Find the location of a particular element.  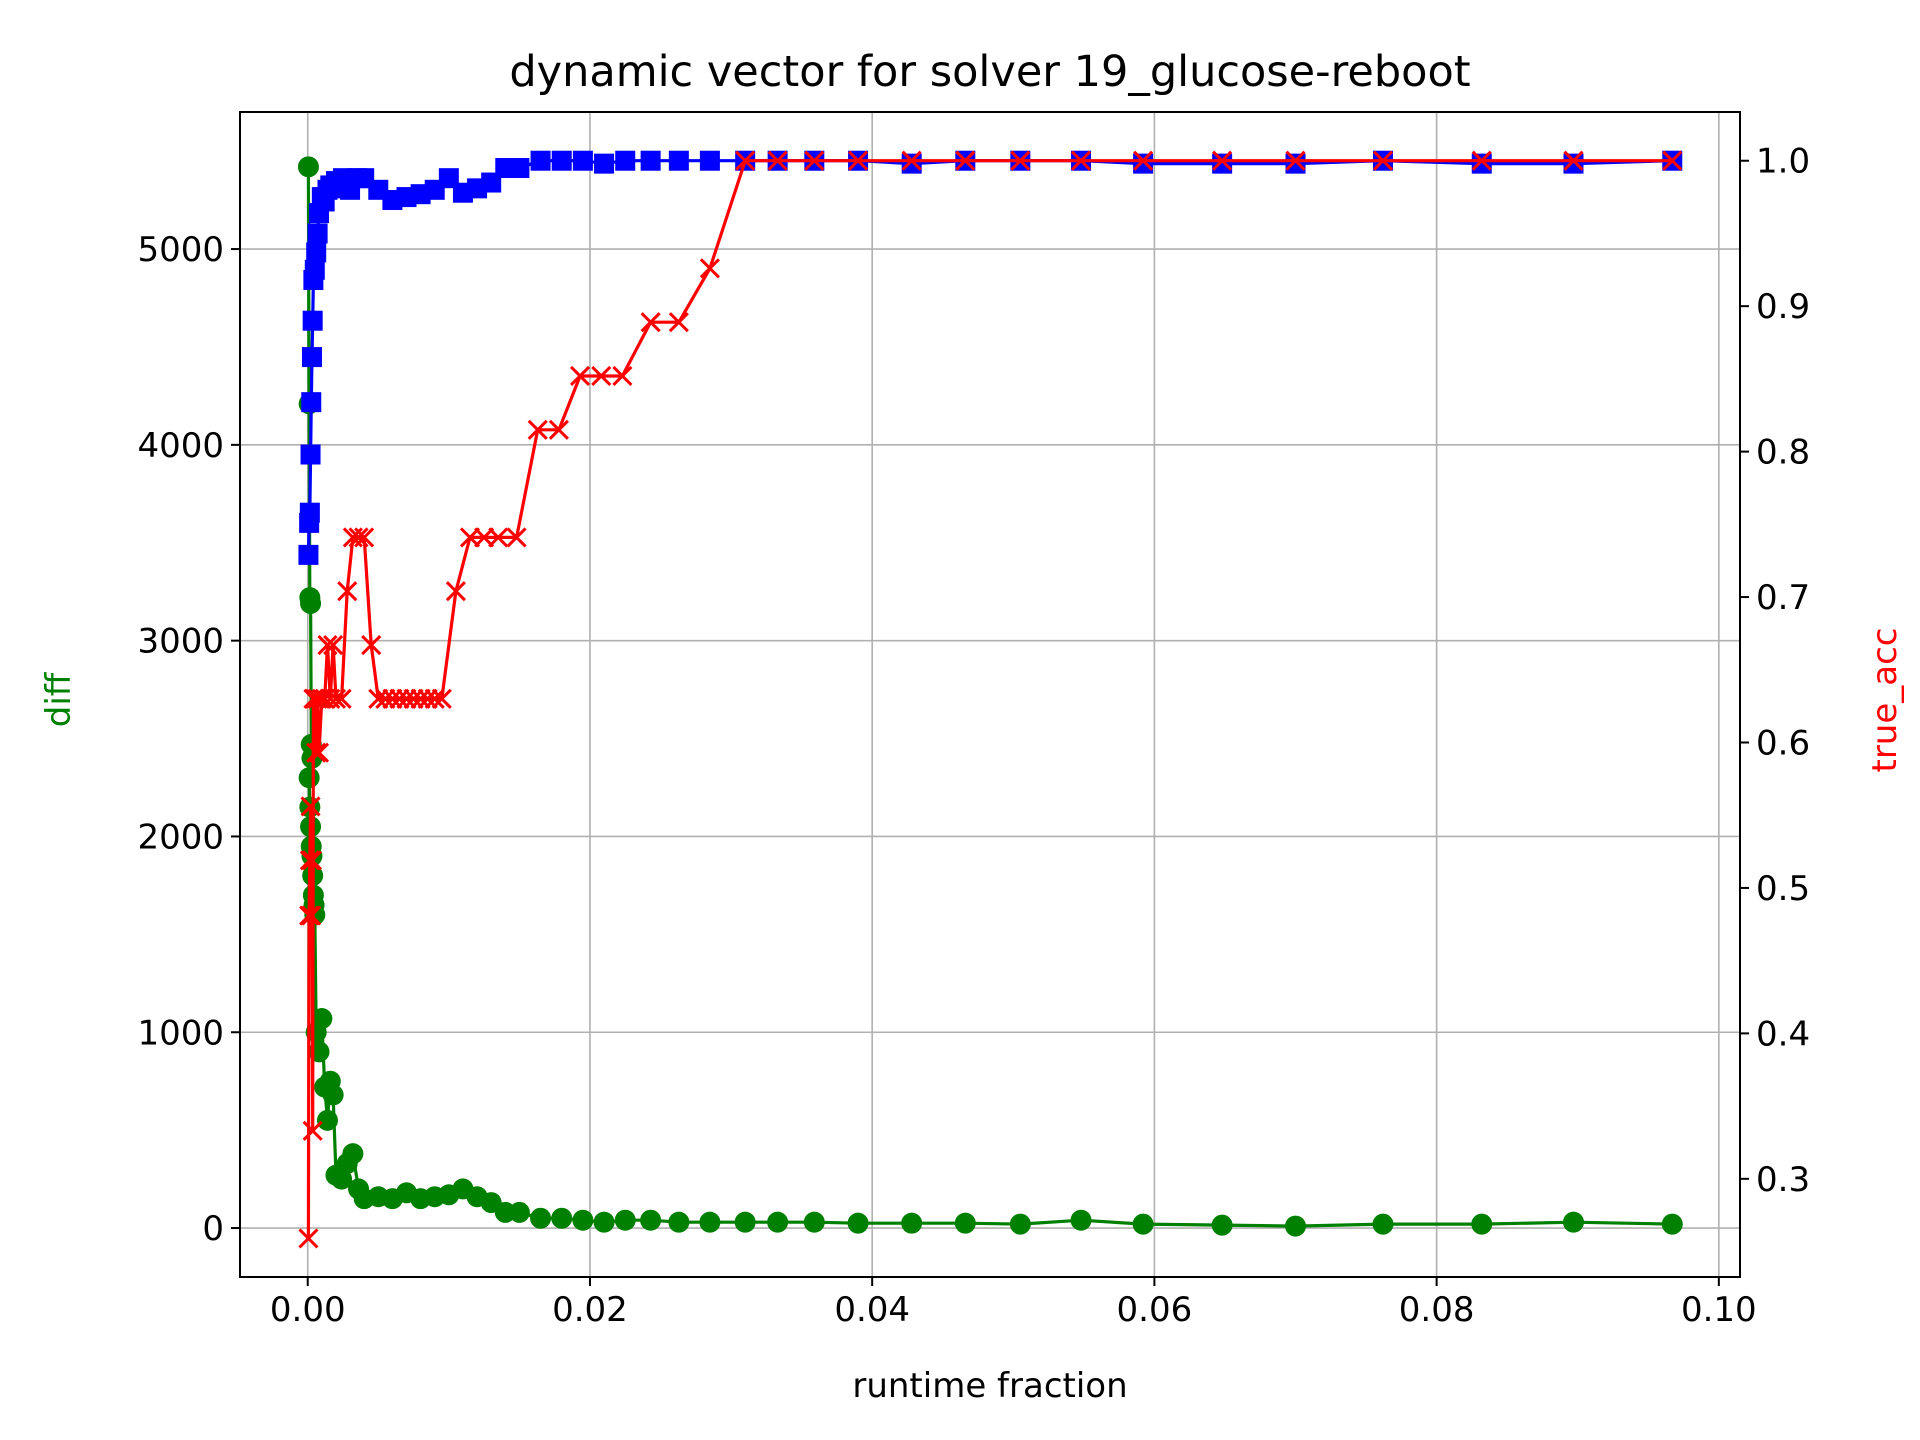

left-y-tick-label: 2000 is located at coordinates (180, 837).